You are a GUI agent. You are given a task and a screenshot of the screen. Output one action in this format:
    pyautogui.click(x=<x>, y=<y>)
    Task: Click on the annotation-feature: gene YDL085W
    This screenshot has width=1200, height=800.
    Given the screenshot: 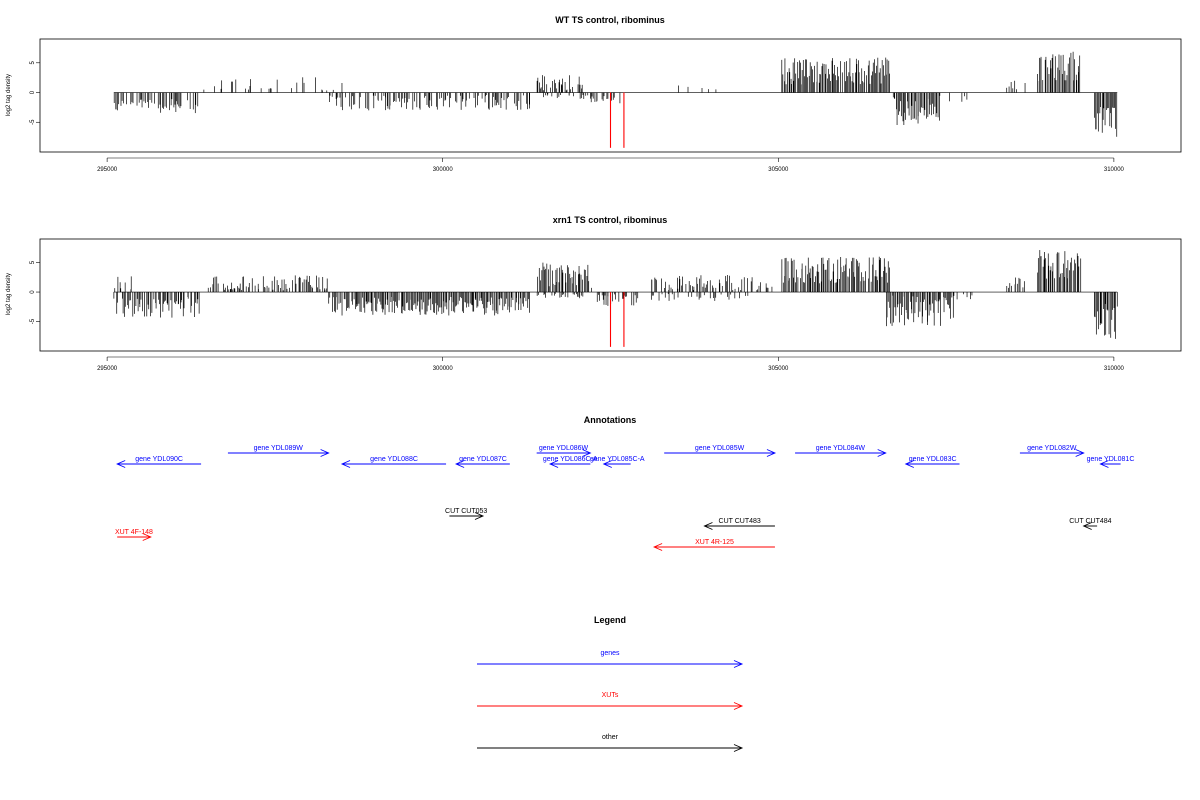 What is the action you would take?
    pyautogui.click(x=720, y=451)
    